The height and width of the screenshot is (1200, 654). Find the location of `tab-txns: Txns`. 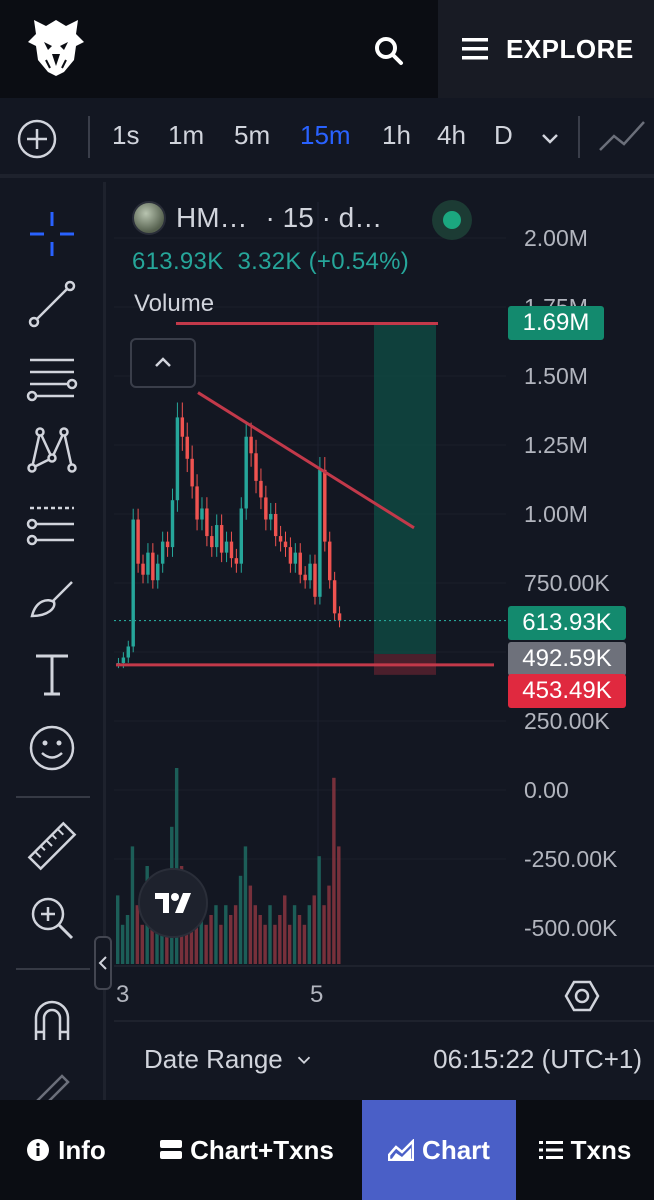

tab-txns: Txns is located at coordinates (585, 1150).